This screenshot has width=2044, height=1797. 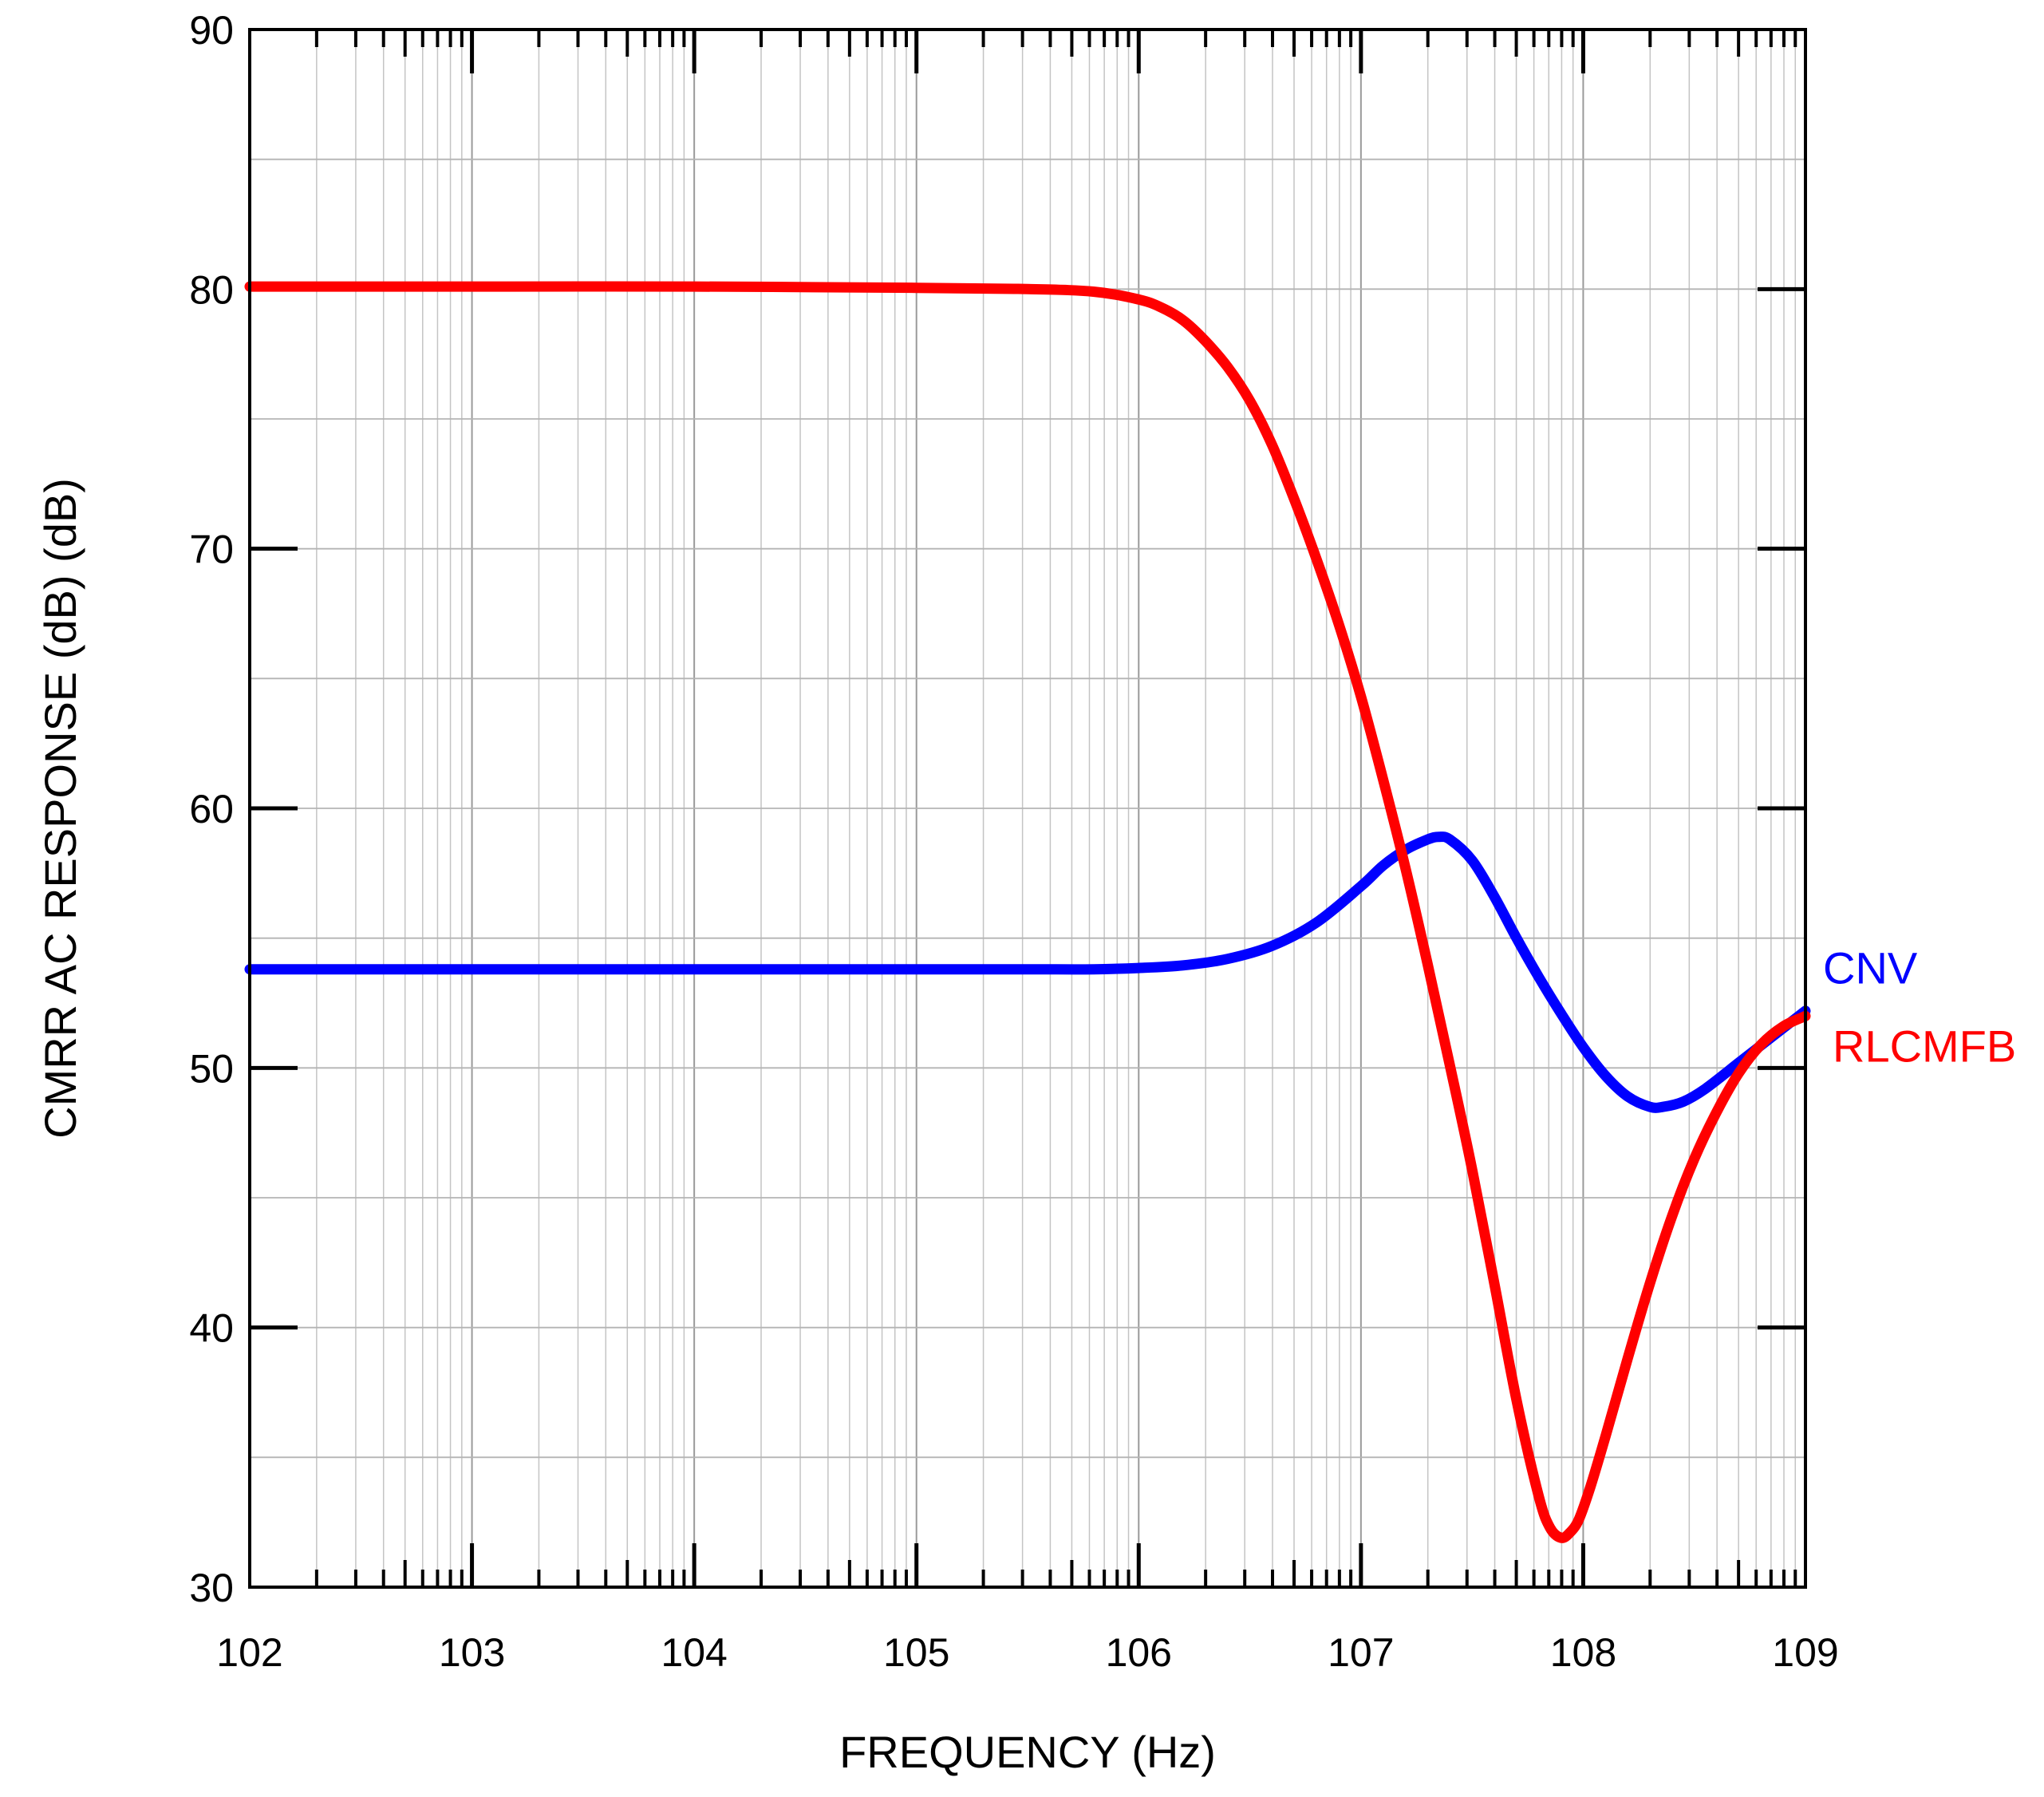 I want to click on x-tick-label: 104, so click(x=694, y=1653).